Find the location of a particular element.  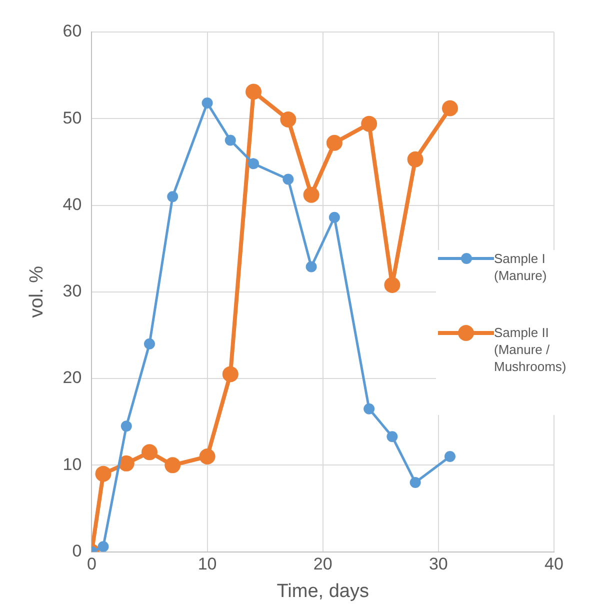

legend-label: Sample II (Manure / Mushrooms) is located at coordinates (531, 349).